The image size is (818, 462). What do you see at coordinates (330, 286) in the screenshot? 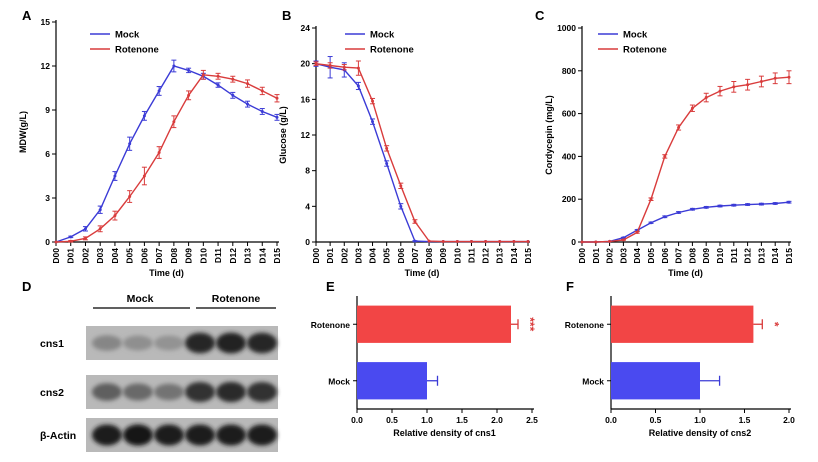
I see `panel-letter: E` at bounding box center [330, 286].